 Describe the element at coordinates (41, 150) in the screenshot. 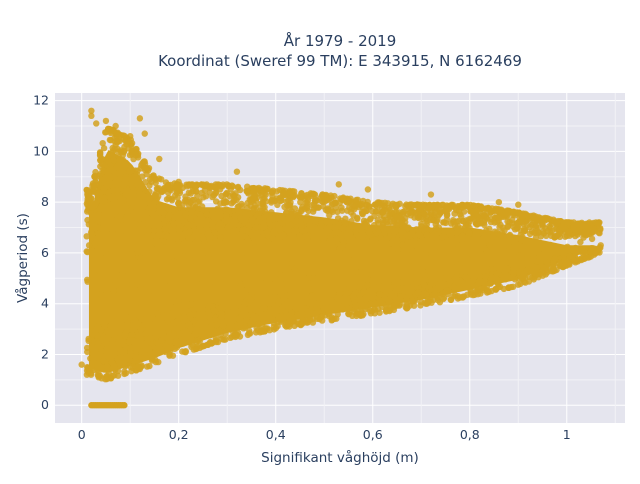

I see `y-tick-label: 10` at that location.